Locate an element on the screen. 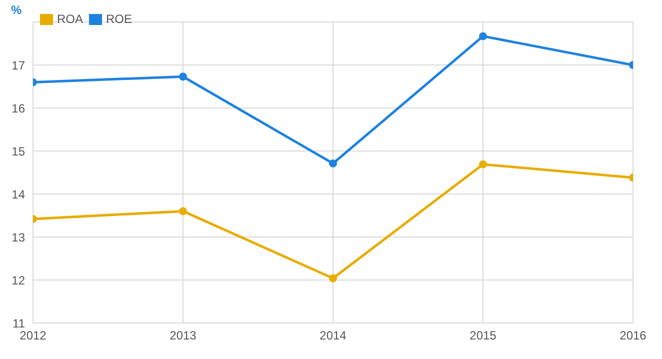 The width and height of the screenshot is (662, 359). x-tick-label: 2013 is located at coordinates (183, 335).